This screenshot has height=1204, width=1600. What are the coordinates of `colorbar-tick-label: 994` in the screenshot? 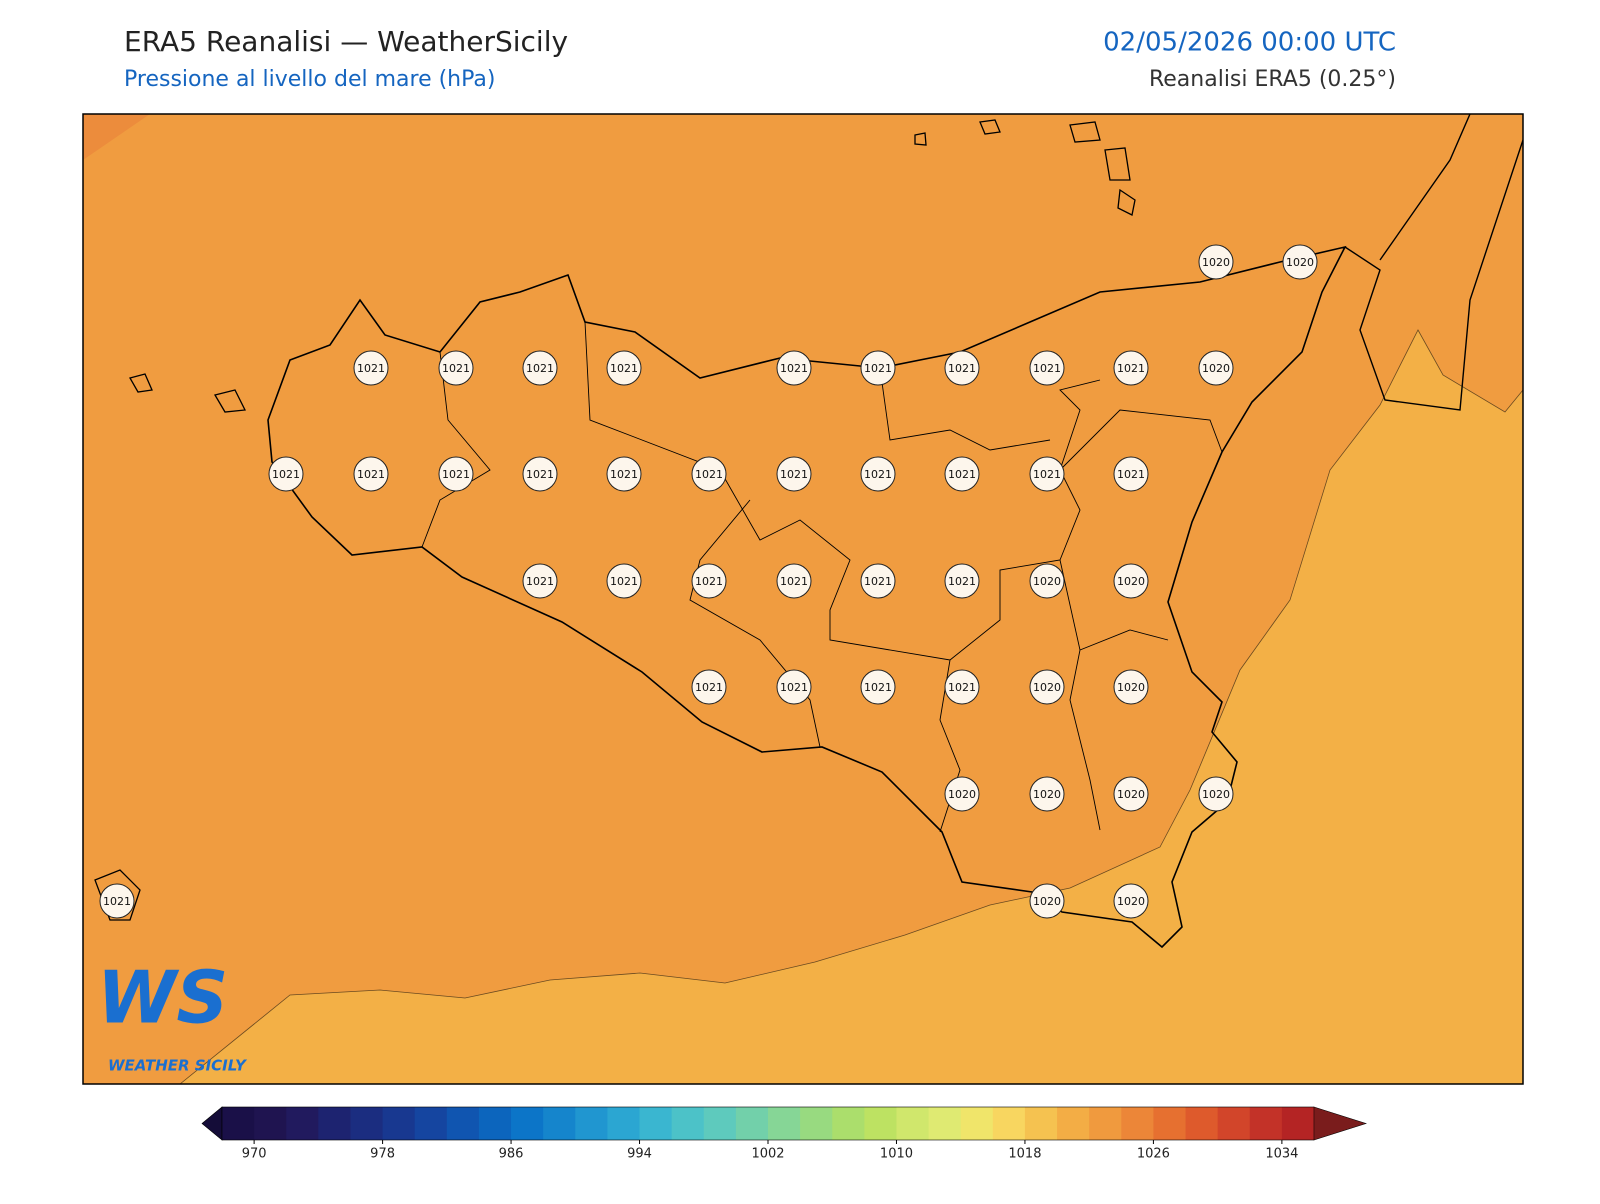 It's located at (639, 1154).